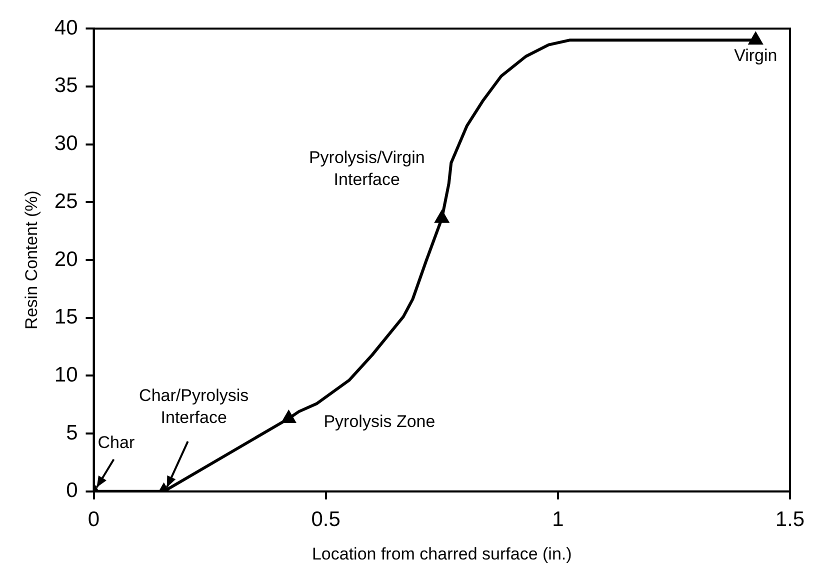 The height and width of the screenshot is (582, 828). Describe the element at coordinates (756, 55) in the screenshot. I see `annotation: Virgin` at that location.